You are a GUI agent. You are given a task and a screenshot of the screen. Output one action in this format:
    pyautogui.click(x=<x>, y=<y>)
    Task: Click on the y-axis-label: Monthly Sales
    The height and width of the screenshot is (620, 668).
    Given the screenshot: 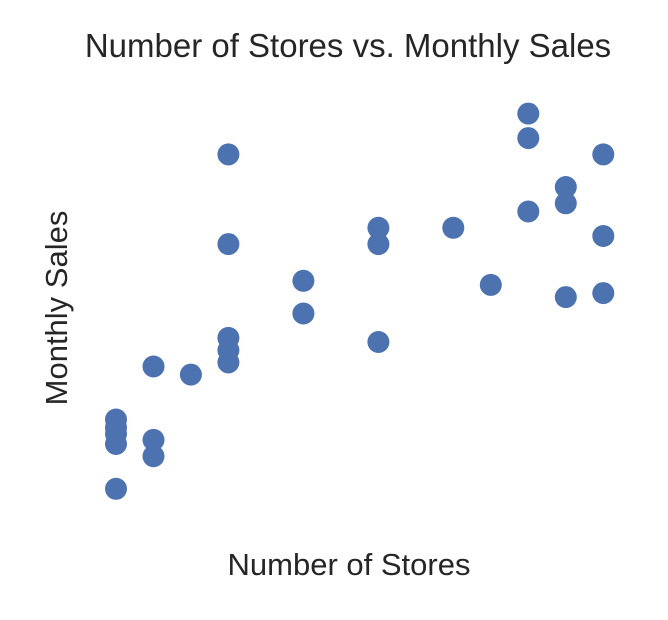 What is the action you would take?
    pyautogui.click(x=56, y=308)
    